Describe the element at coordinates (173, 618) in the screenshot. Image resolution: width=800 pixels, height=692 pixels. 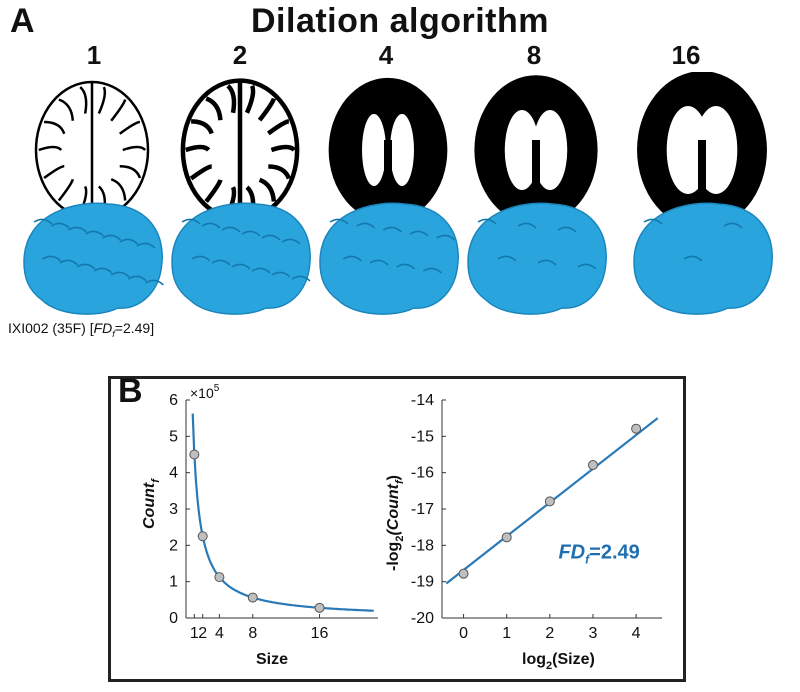
I see `chart1-y-tick-label: 0` at that location.